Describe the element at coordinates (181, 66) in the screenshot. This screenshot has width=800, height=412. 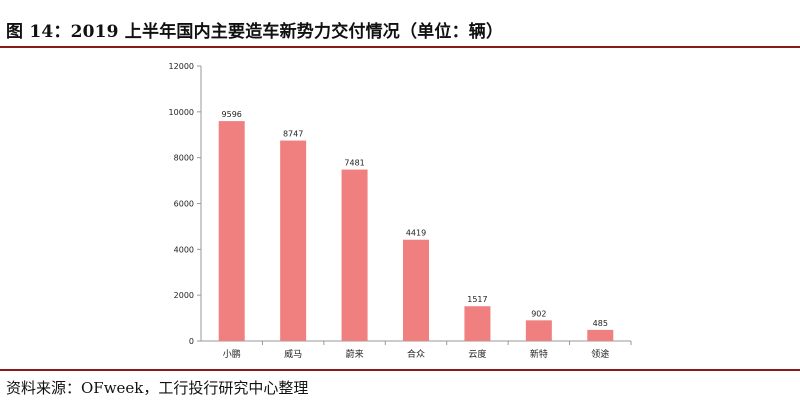
I see `y-tick-label: 12000` at that location.